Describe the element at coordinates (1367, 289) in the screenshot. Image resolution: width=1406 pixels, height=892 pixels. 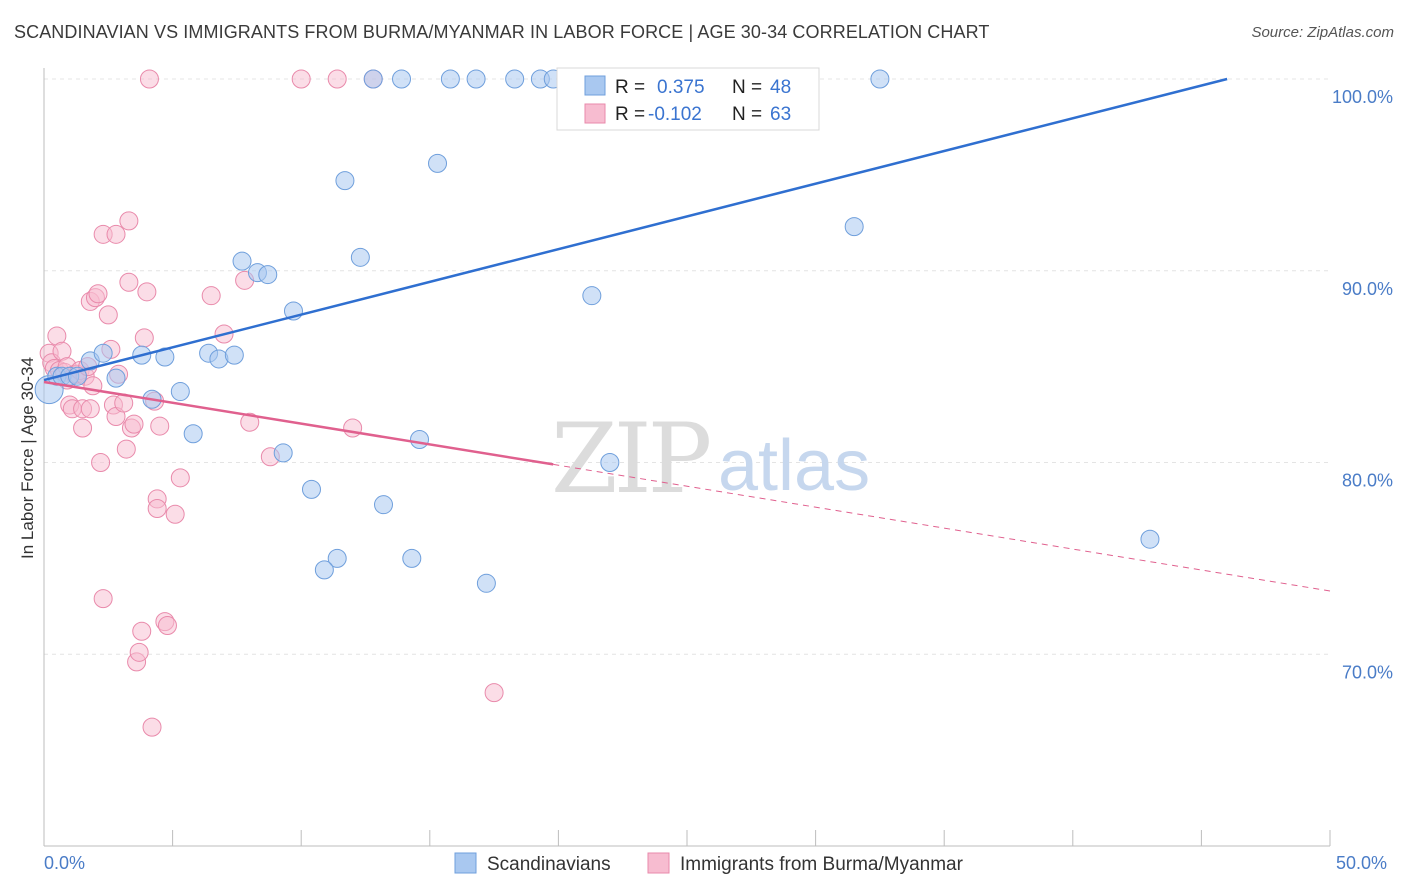
I see `y-tick-label: 90.0%` at that location.